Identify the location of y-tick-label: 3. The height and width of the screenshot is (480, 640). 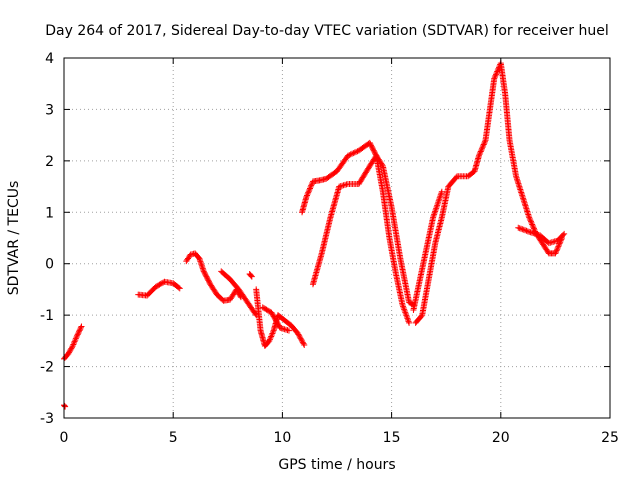
(49, 110).